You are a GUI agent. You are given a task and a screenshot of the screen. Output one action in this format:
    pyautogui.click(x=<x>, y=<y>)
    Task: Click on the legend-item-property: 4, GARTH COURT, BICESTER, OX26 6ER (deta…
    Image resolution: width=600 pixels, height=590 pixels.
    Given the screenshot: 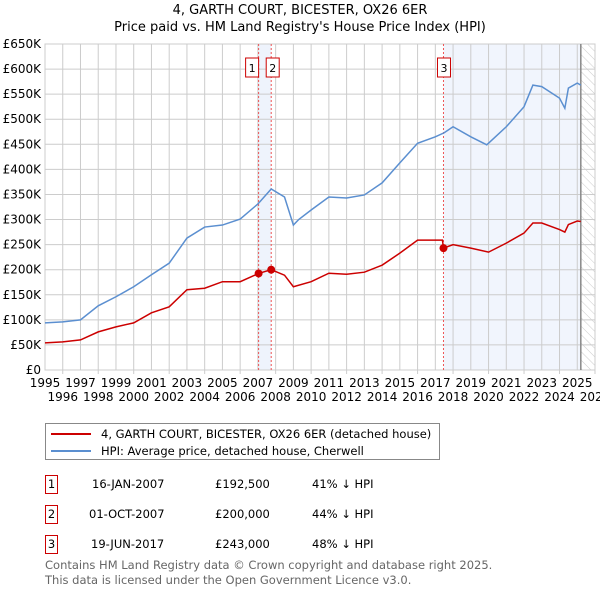 What is the action you would take?
    pyautogui.click(x=241, y=433)
    